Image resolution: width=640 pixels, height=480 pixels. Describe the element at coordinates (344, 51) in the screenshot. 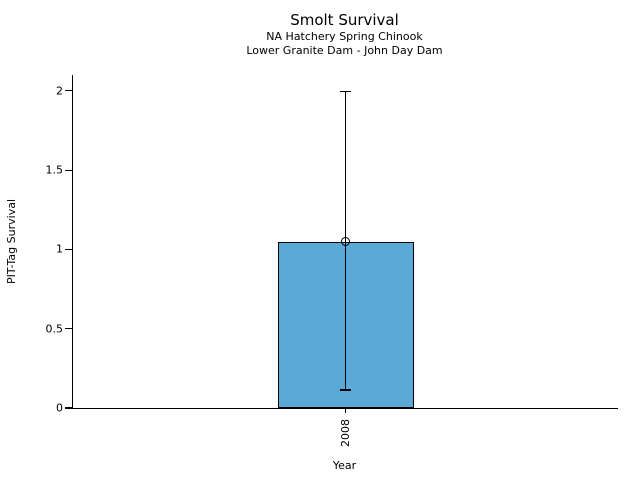

I see `chart-subtitle-line-2: Lower Granite Dam - John Day Dam` at that location.